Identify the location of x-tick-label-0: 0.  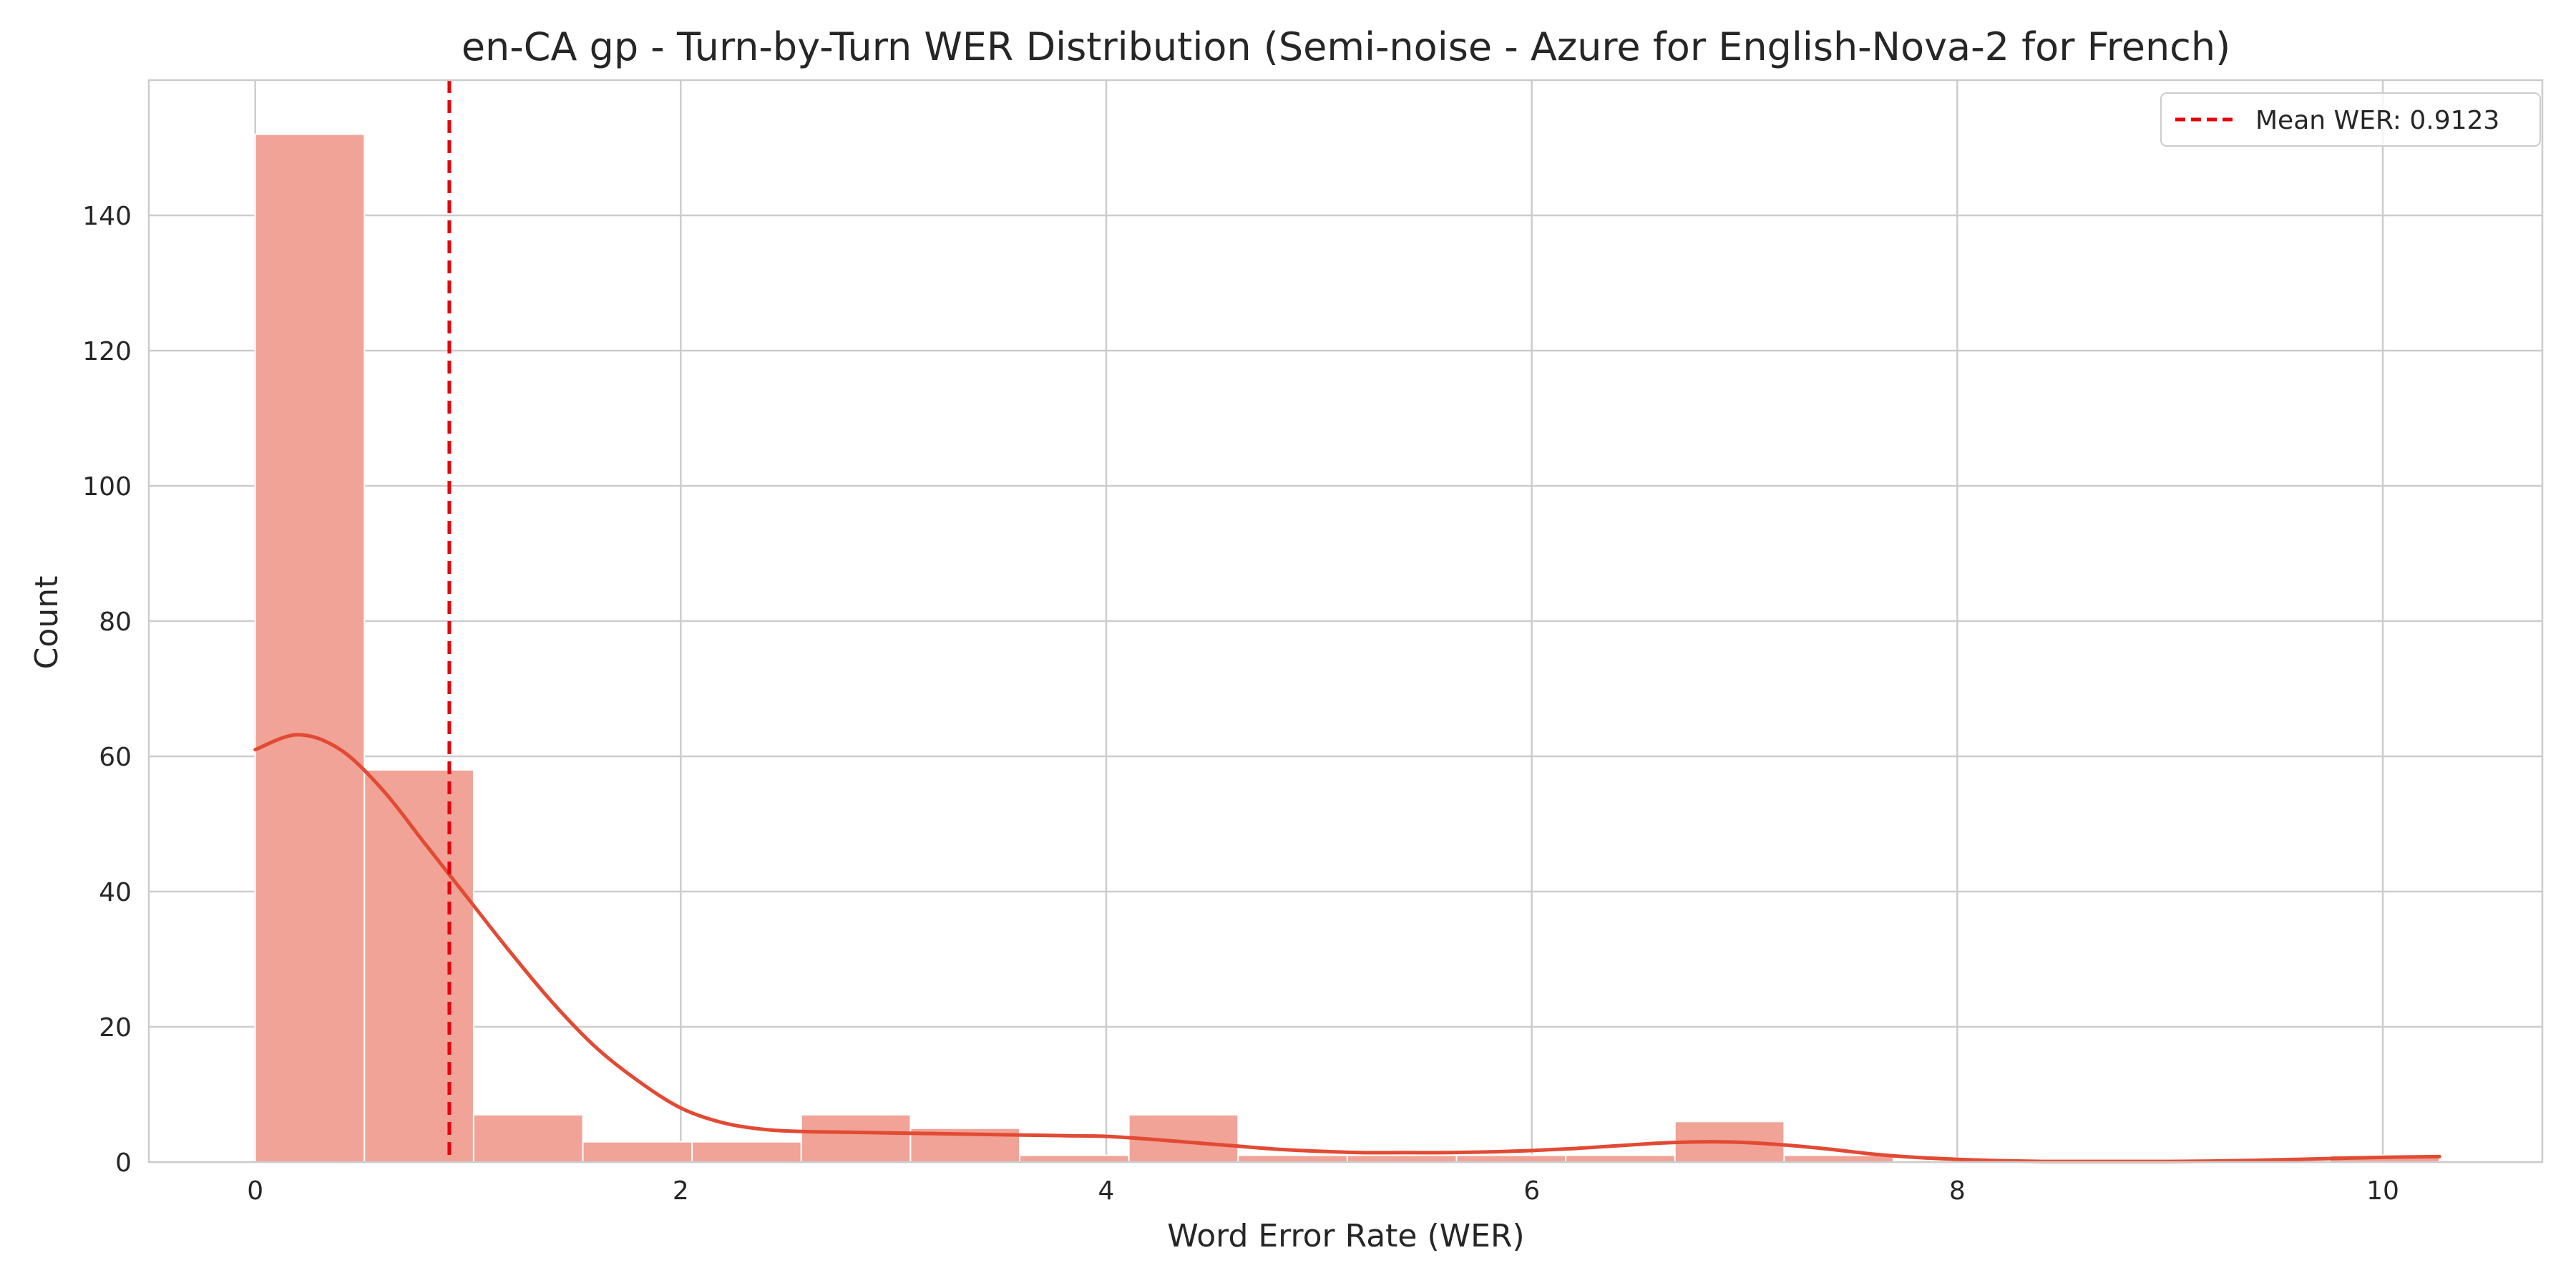
(255, 1191).